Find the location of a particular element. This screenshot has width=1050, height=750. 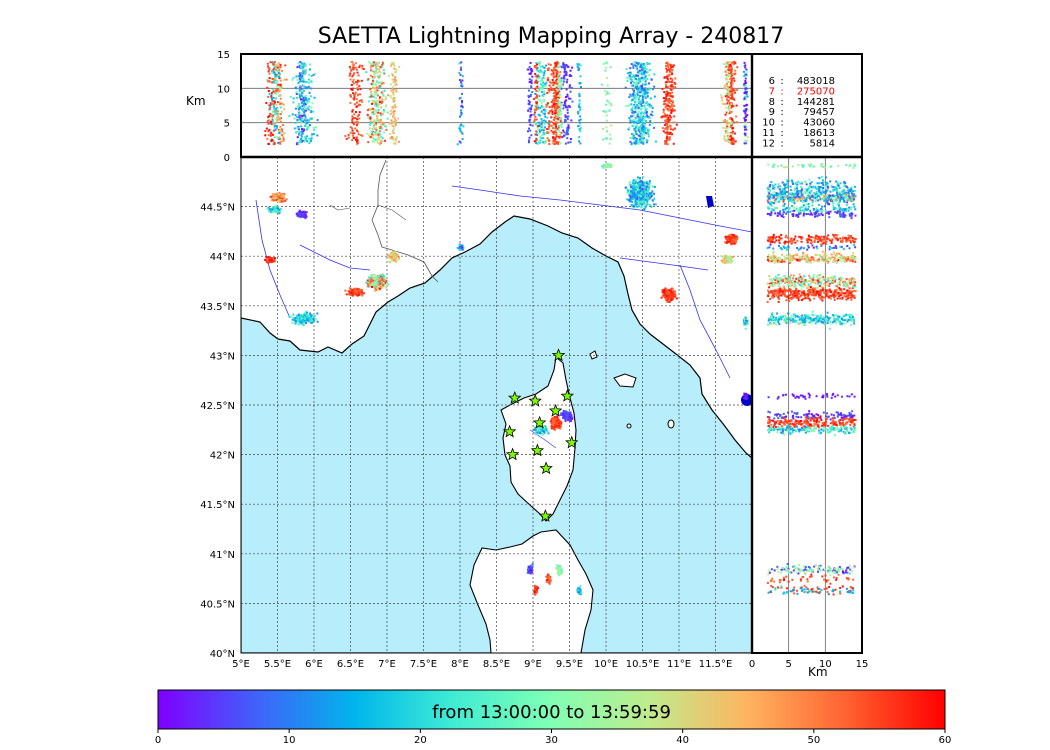

lon-tick-label: 11.5°E is located at coordinates (716, 664).